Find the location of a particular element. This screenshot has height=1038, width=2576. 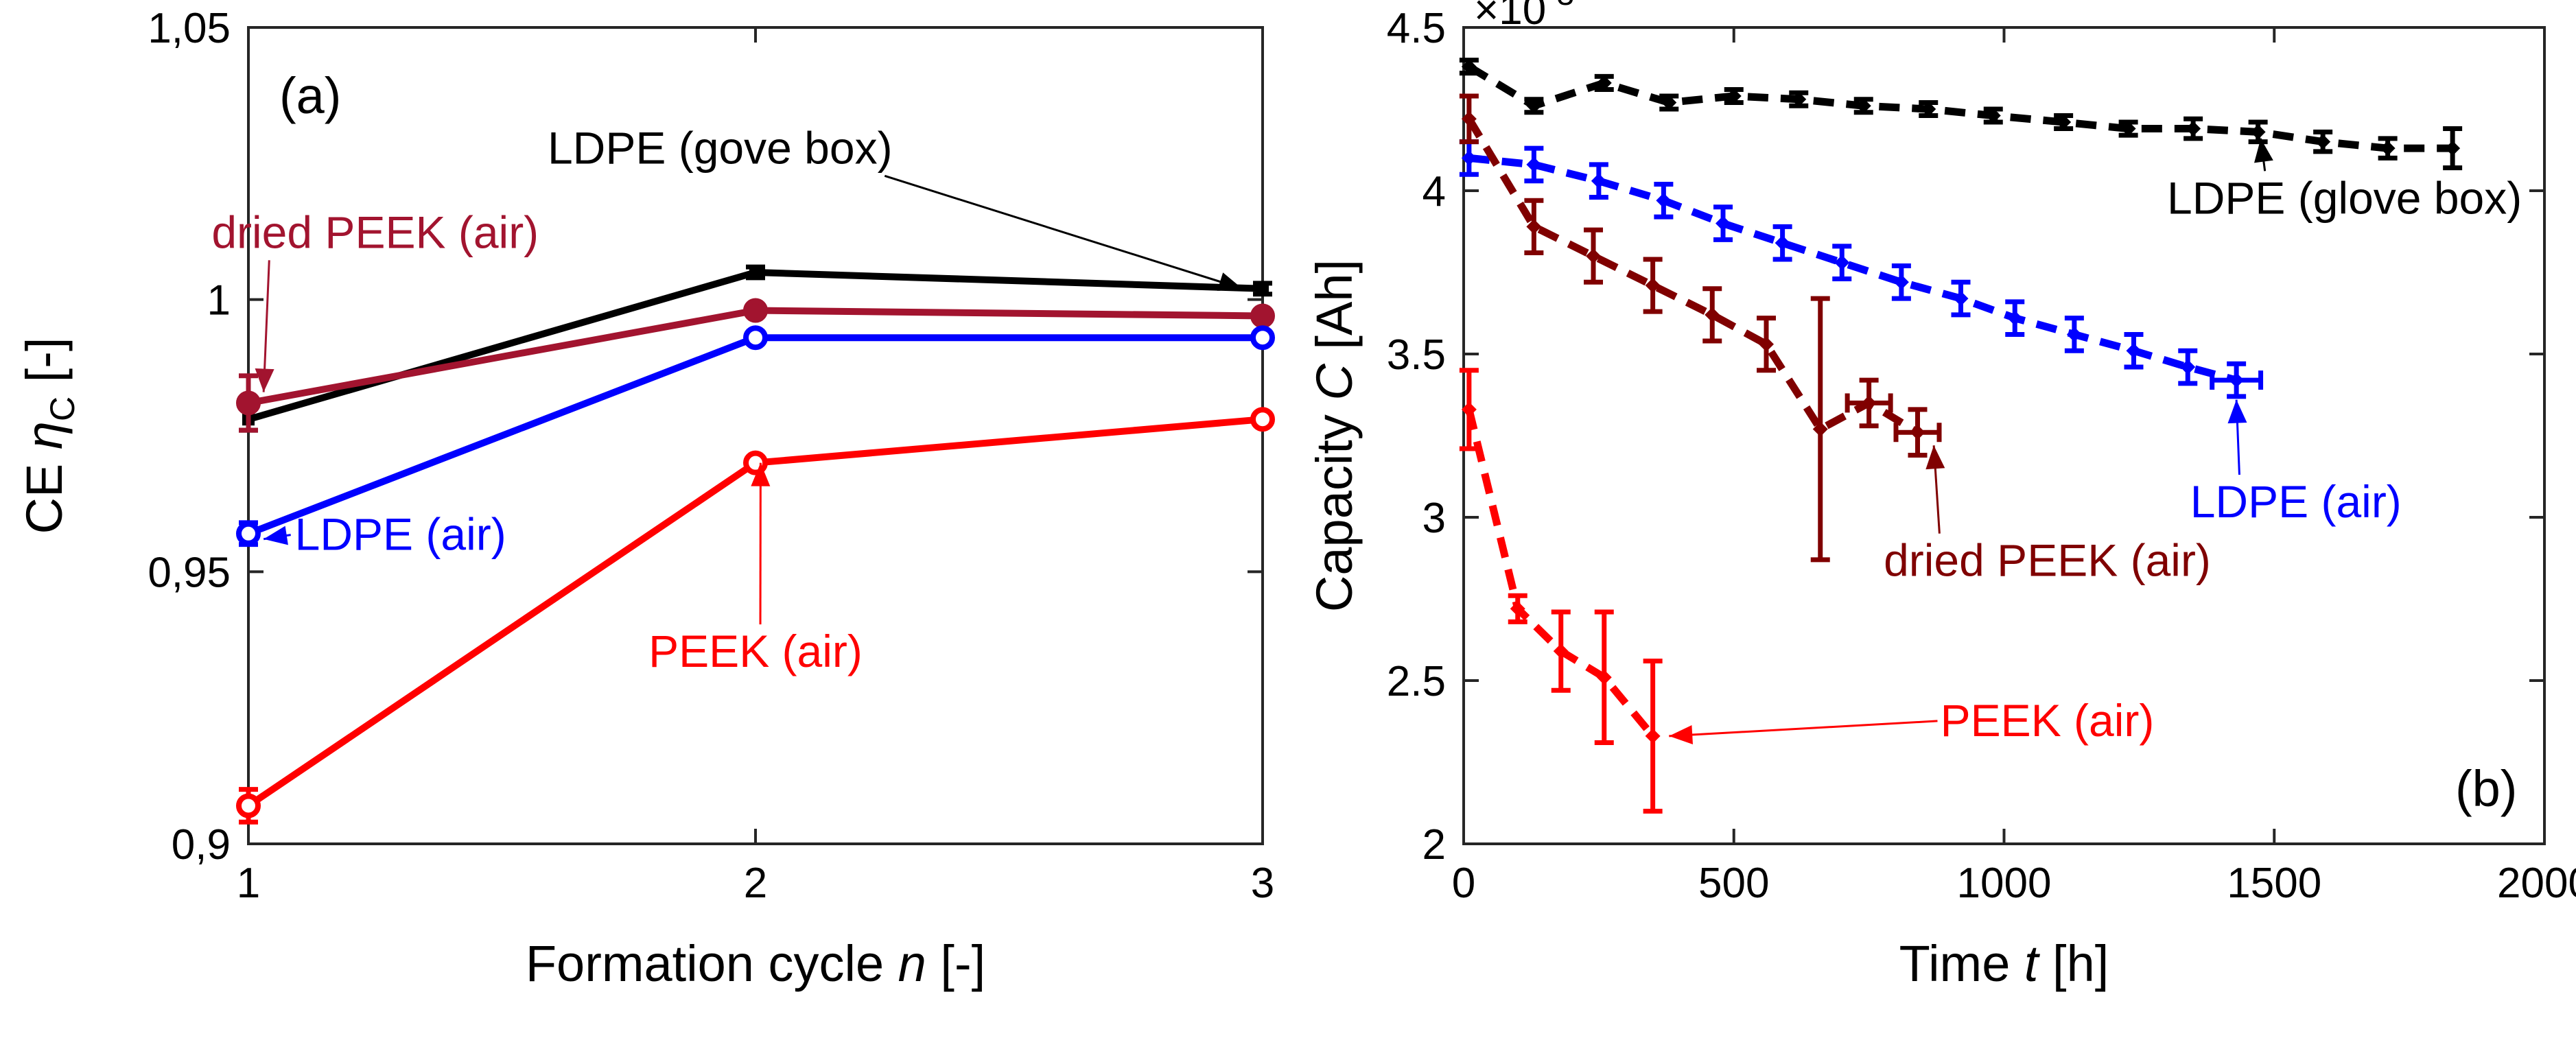

x-tick-label: 500 is located at coordinates (1733, 883).